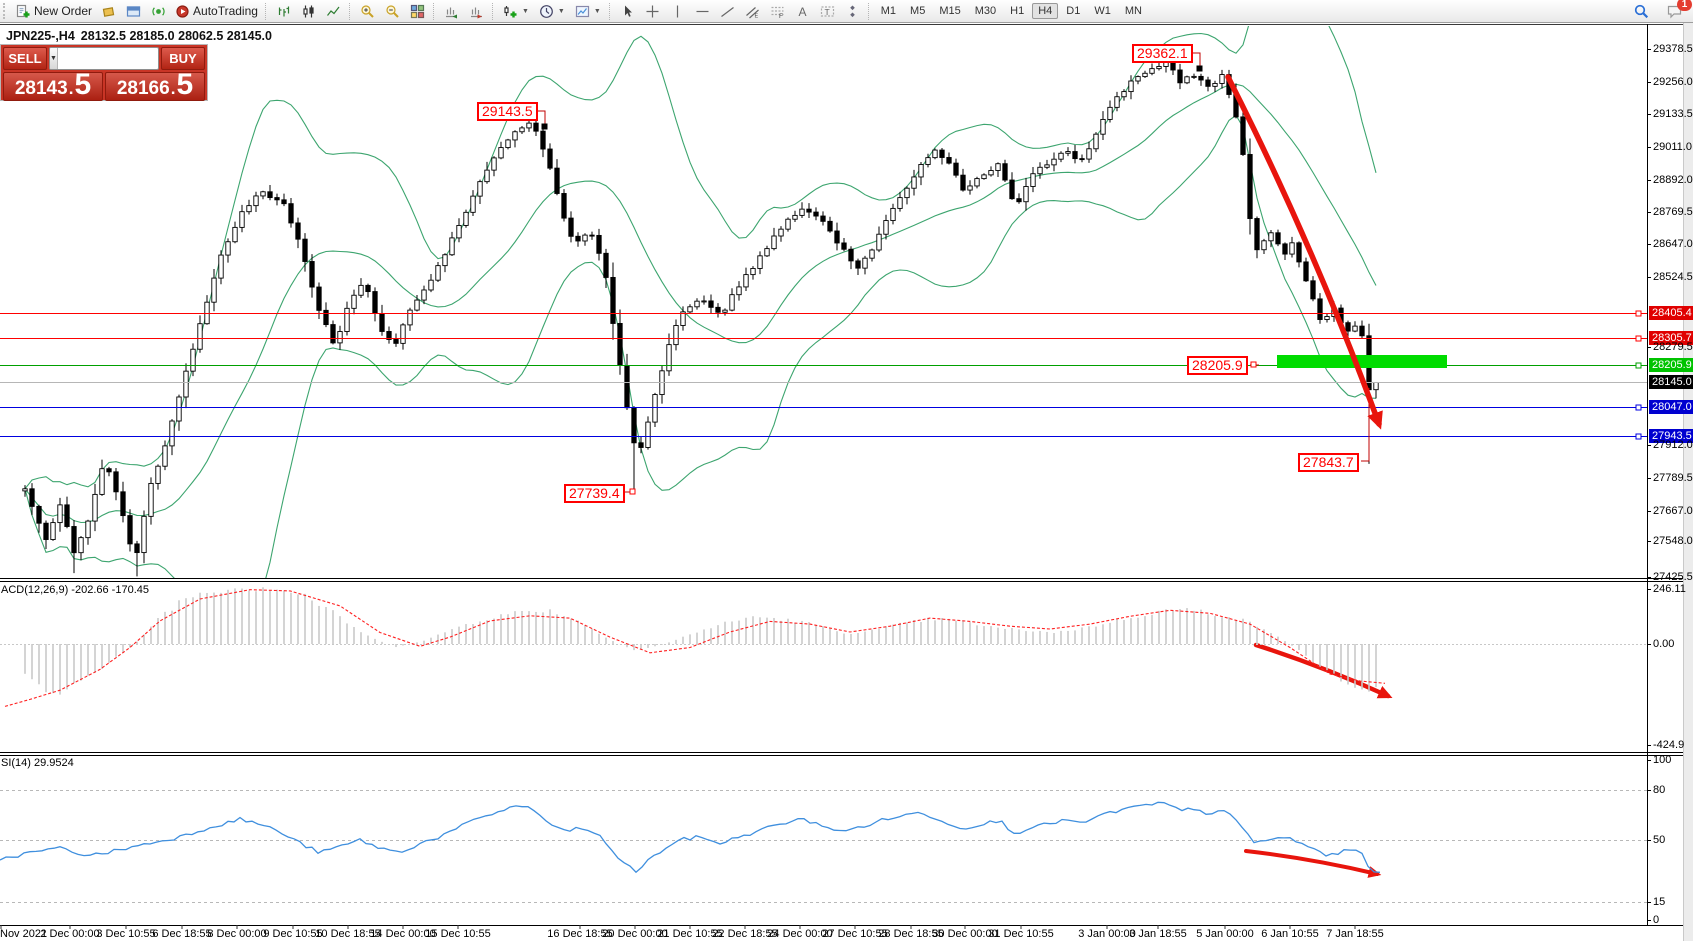  Describe the element at coordinates (1641, 11) in the screenshot. I see `search-icon` at that location.